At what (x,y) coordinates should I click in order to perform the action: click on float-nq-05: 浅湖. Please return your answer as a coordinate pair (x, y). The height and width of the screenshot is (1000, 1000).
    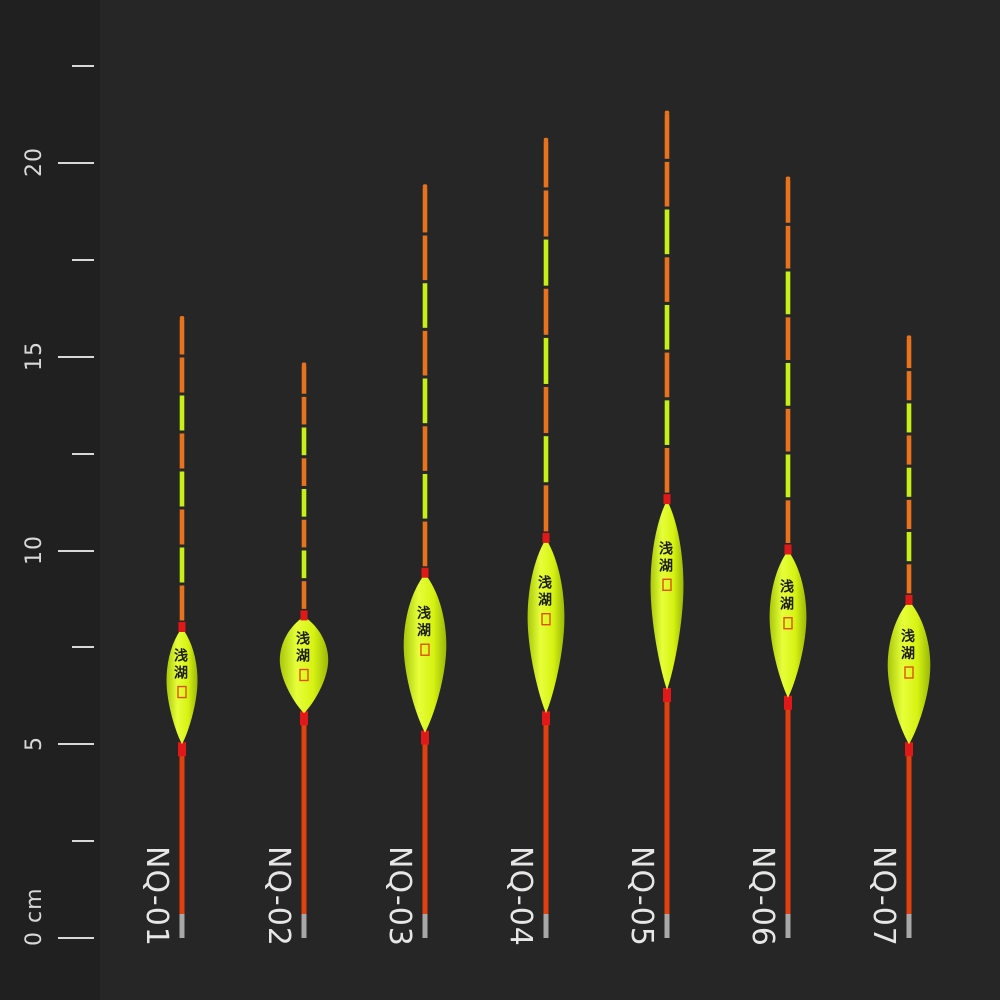
    Looking at the image, I should click on (667, 524).